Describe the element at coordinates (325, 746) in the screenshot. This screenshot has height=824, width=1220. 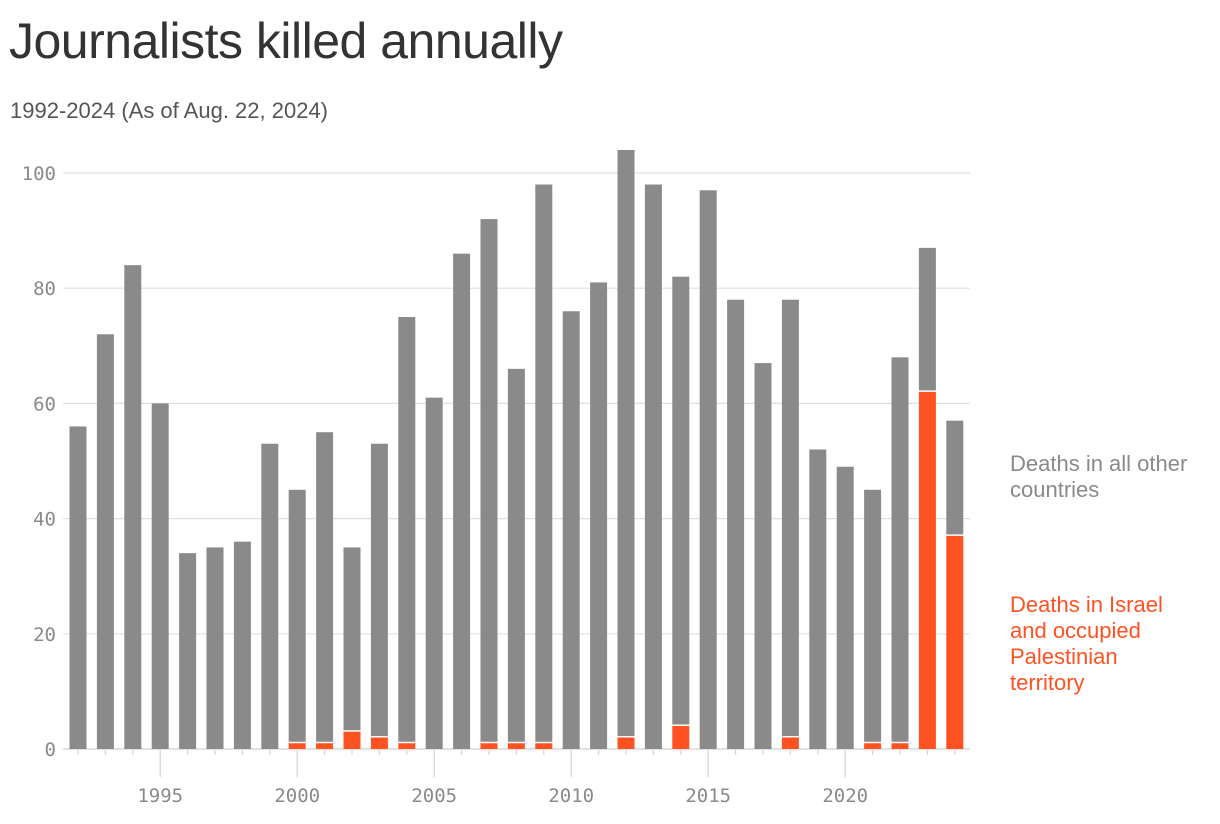
I see `bar-israel-2001` at that location.